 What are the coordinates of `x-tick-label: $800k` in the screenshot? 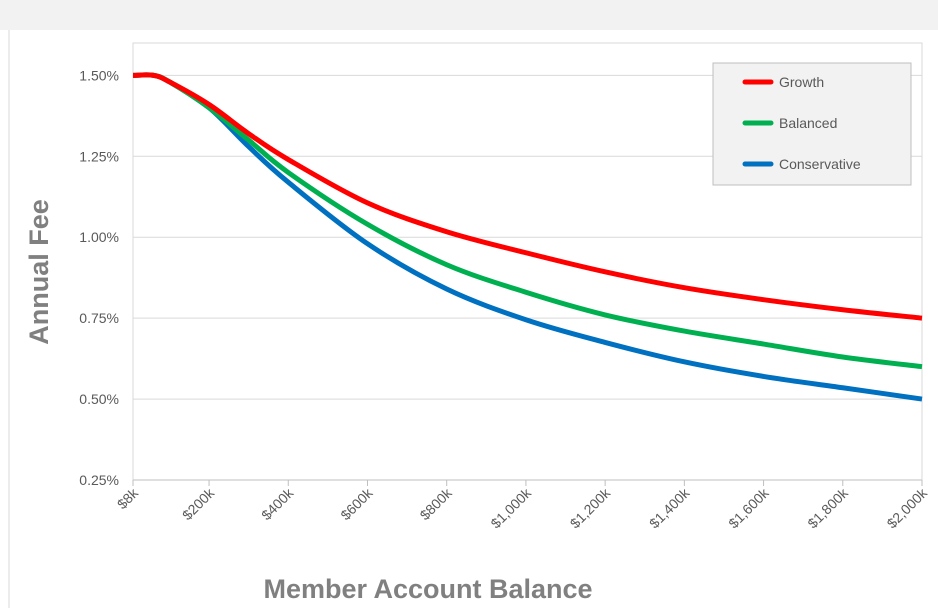 It's located at (436, 503).